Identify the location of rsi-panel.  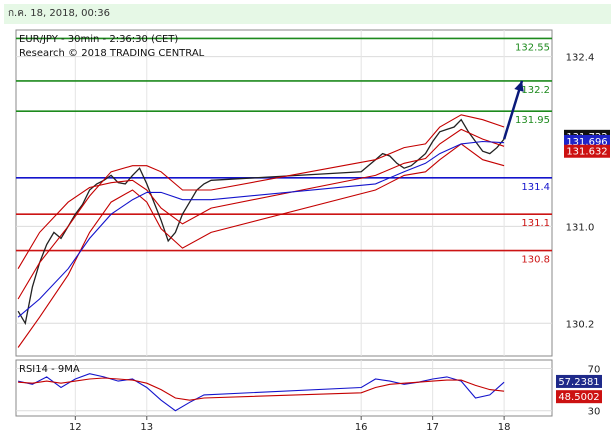
(284, 388).